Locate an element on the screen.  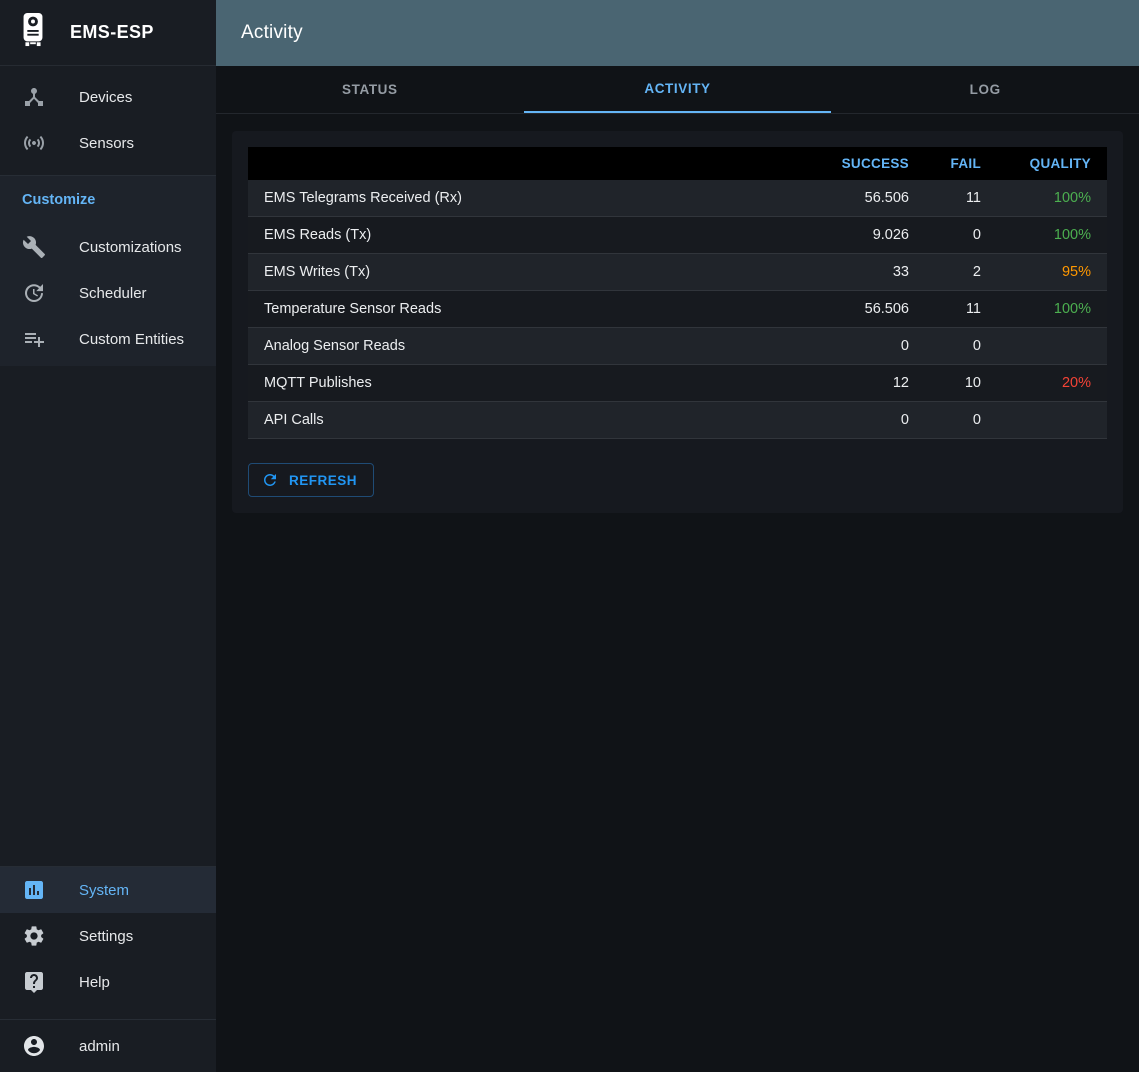
metric-fail: 10 is located at coordinates (961, 383).